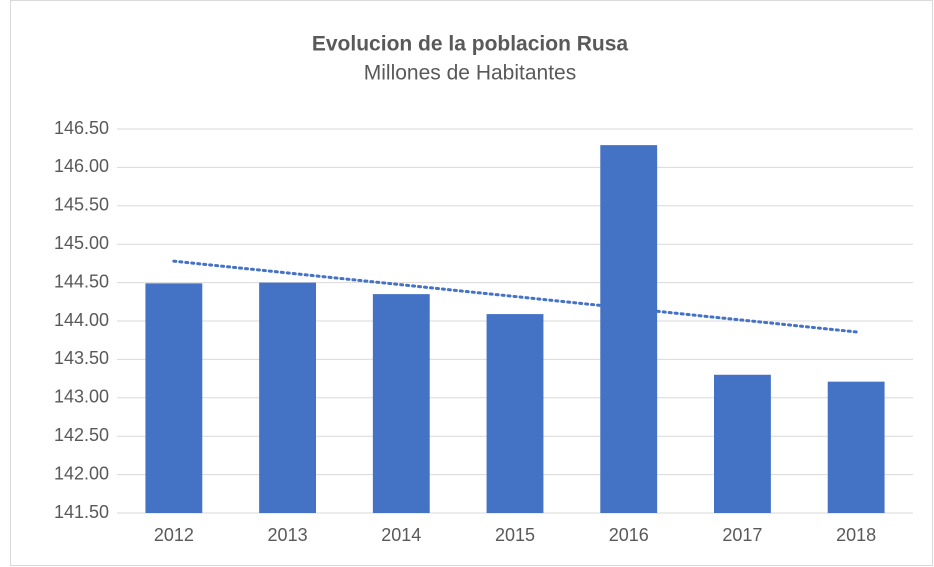 The height and width of the screenshot is (567, 934). I want to click on y-tick-label: 141.50, so click(81, 512).